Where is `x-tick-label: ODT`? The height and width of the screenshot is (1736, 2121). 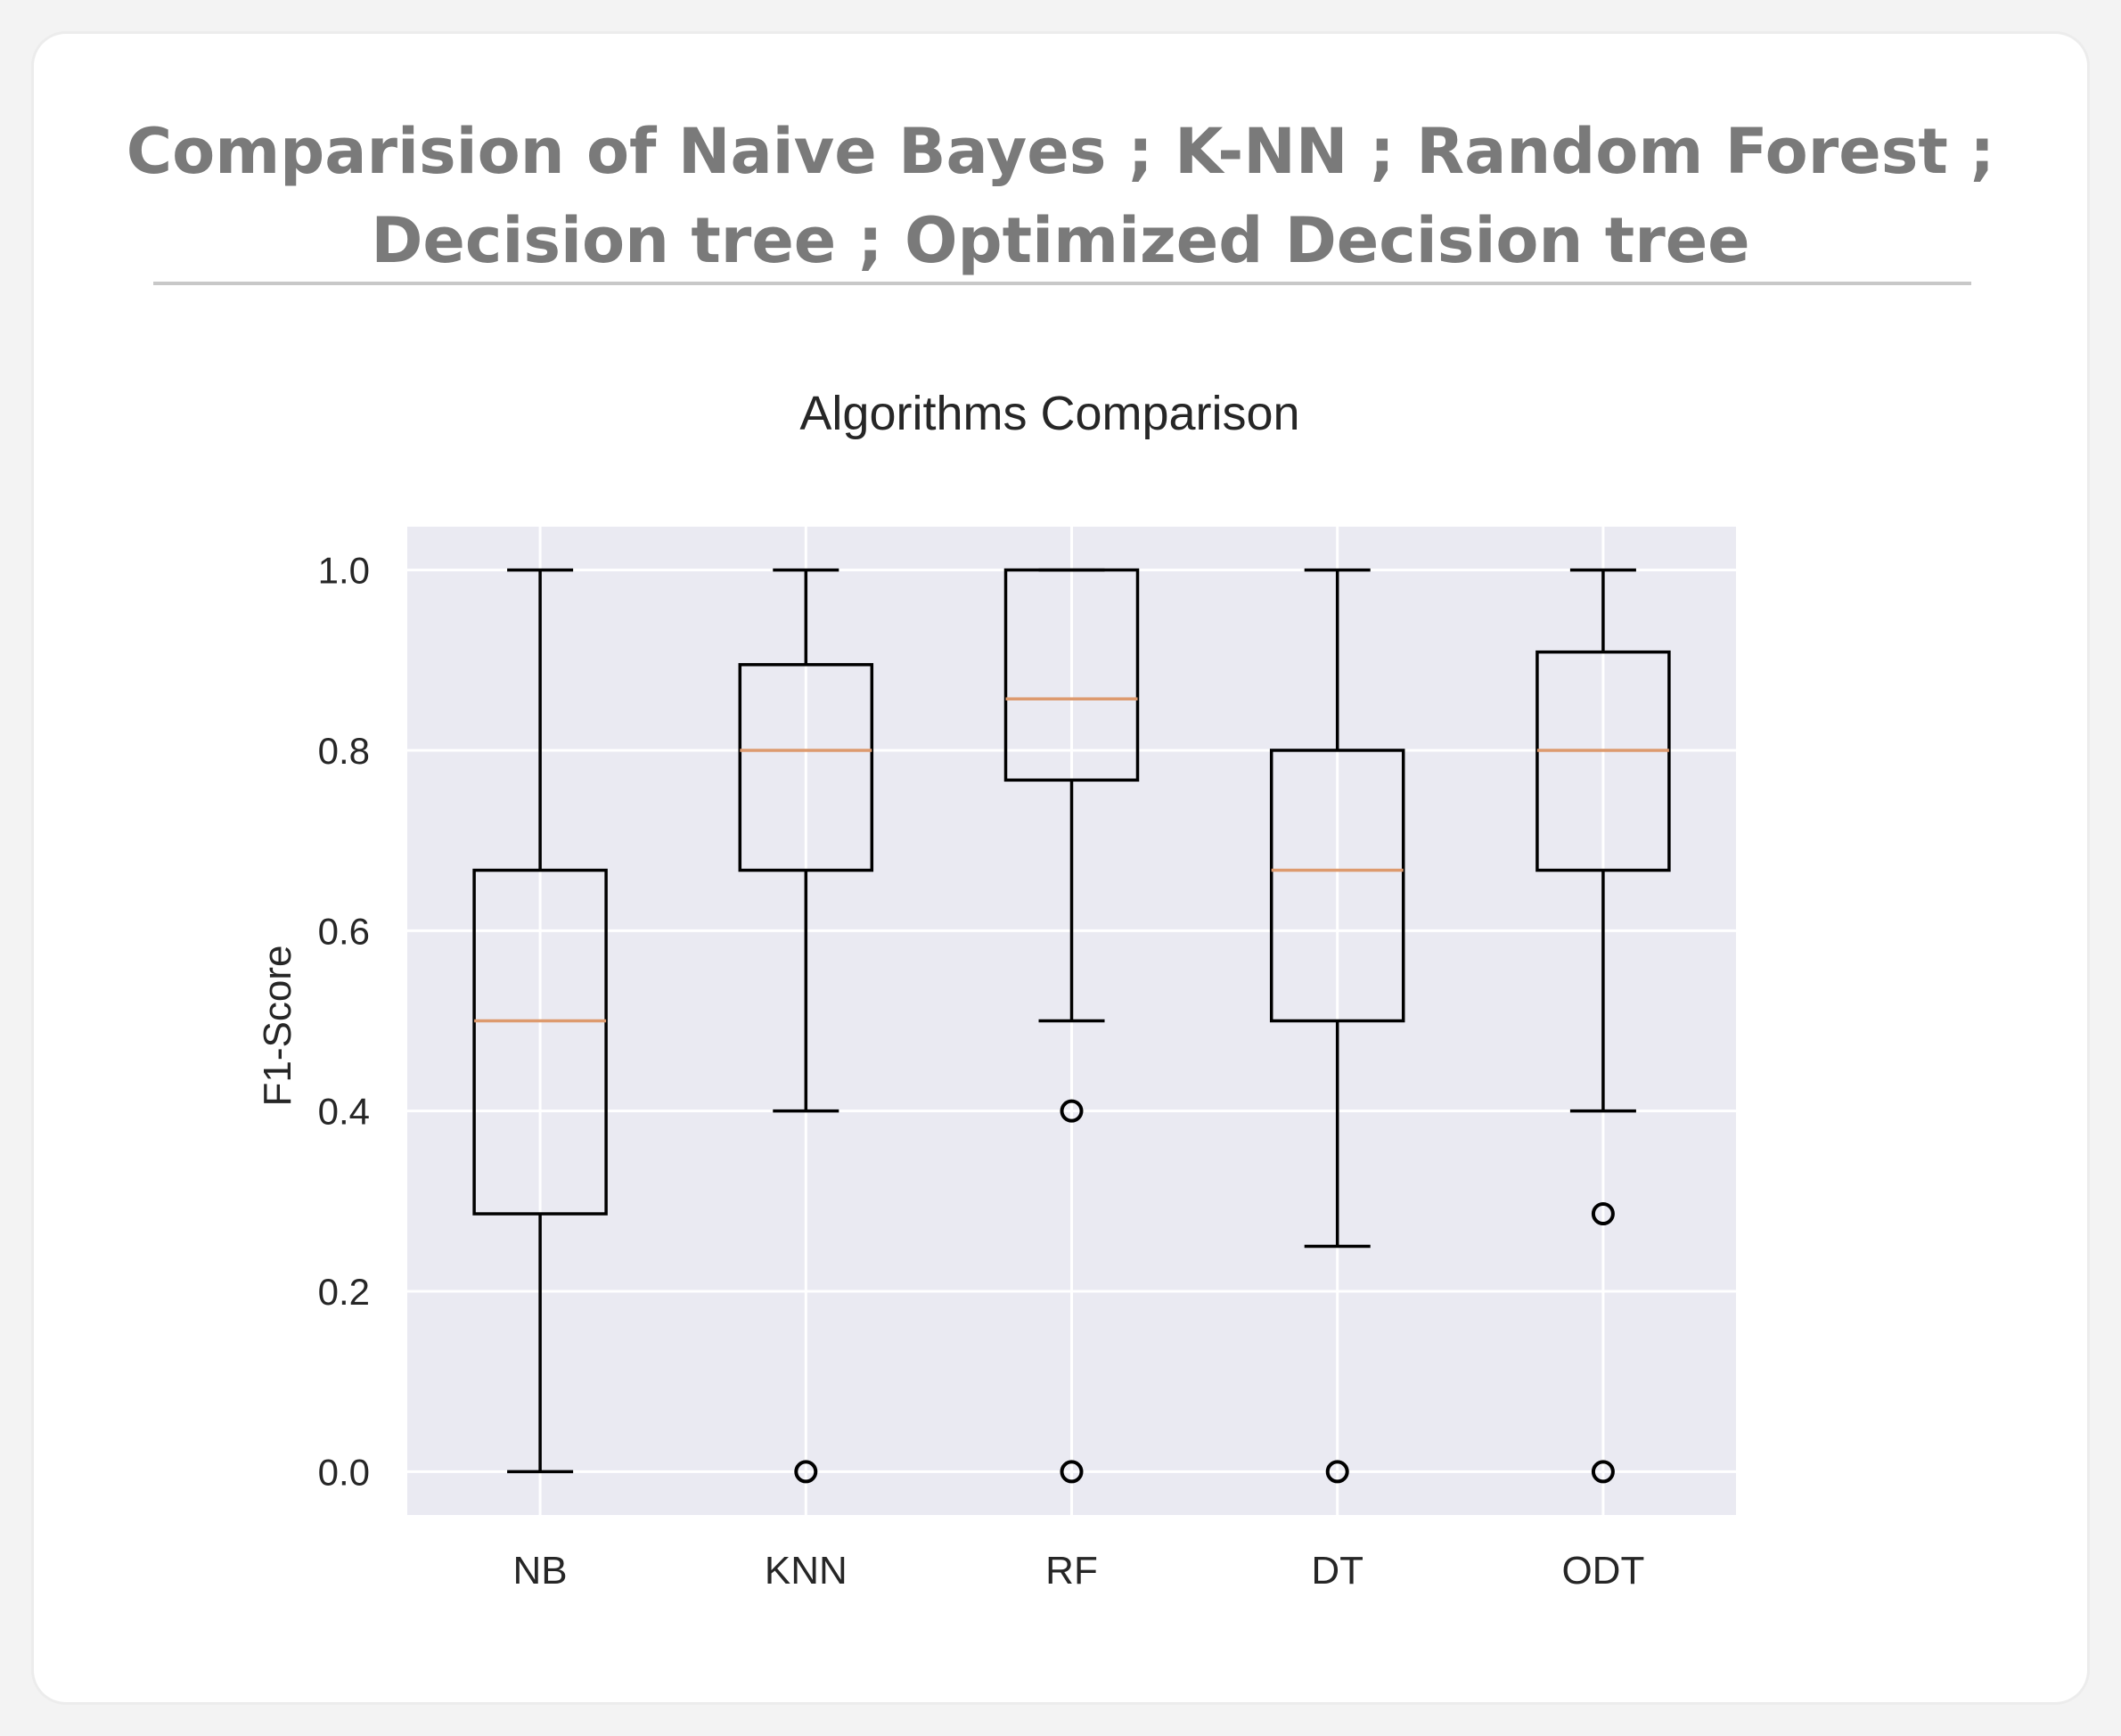
x-tick-label: ODT is located at coordinates (1602, 1571).